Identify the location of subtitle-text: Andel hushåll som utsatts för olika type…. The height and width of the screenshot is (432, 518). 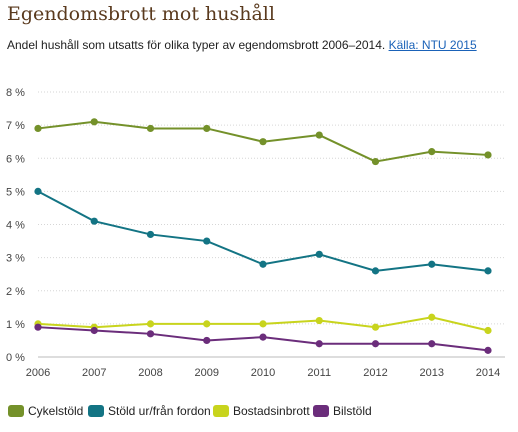
(196, 45).